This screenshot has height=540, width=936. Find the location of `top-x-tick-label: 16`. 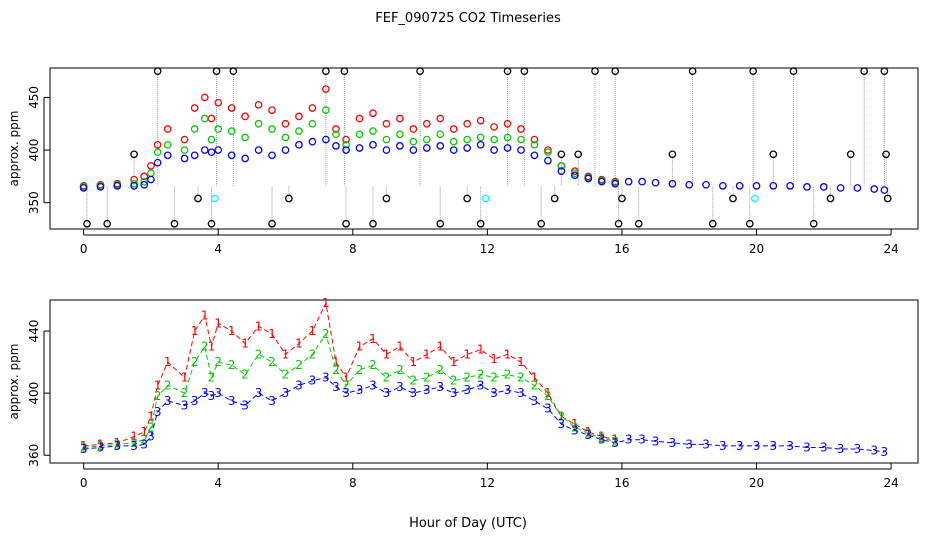

top-x-tick-label: 16 is located at coordinates (621, 249).